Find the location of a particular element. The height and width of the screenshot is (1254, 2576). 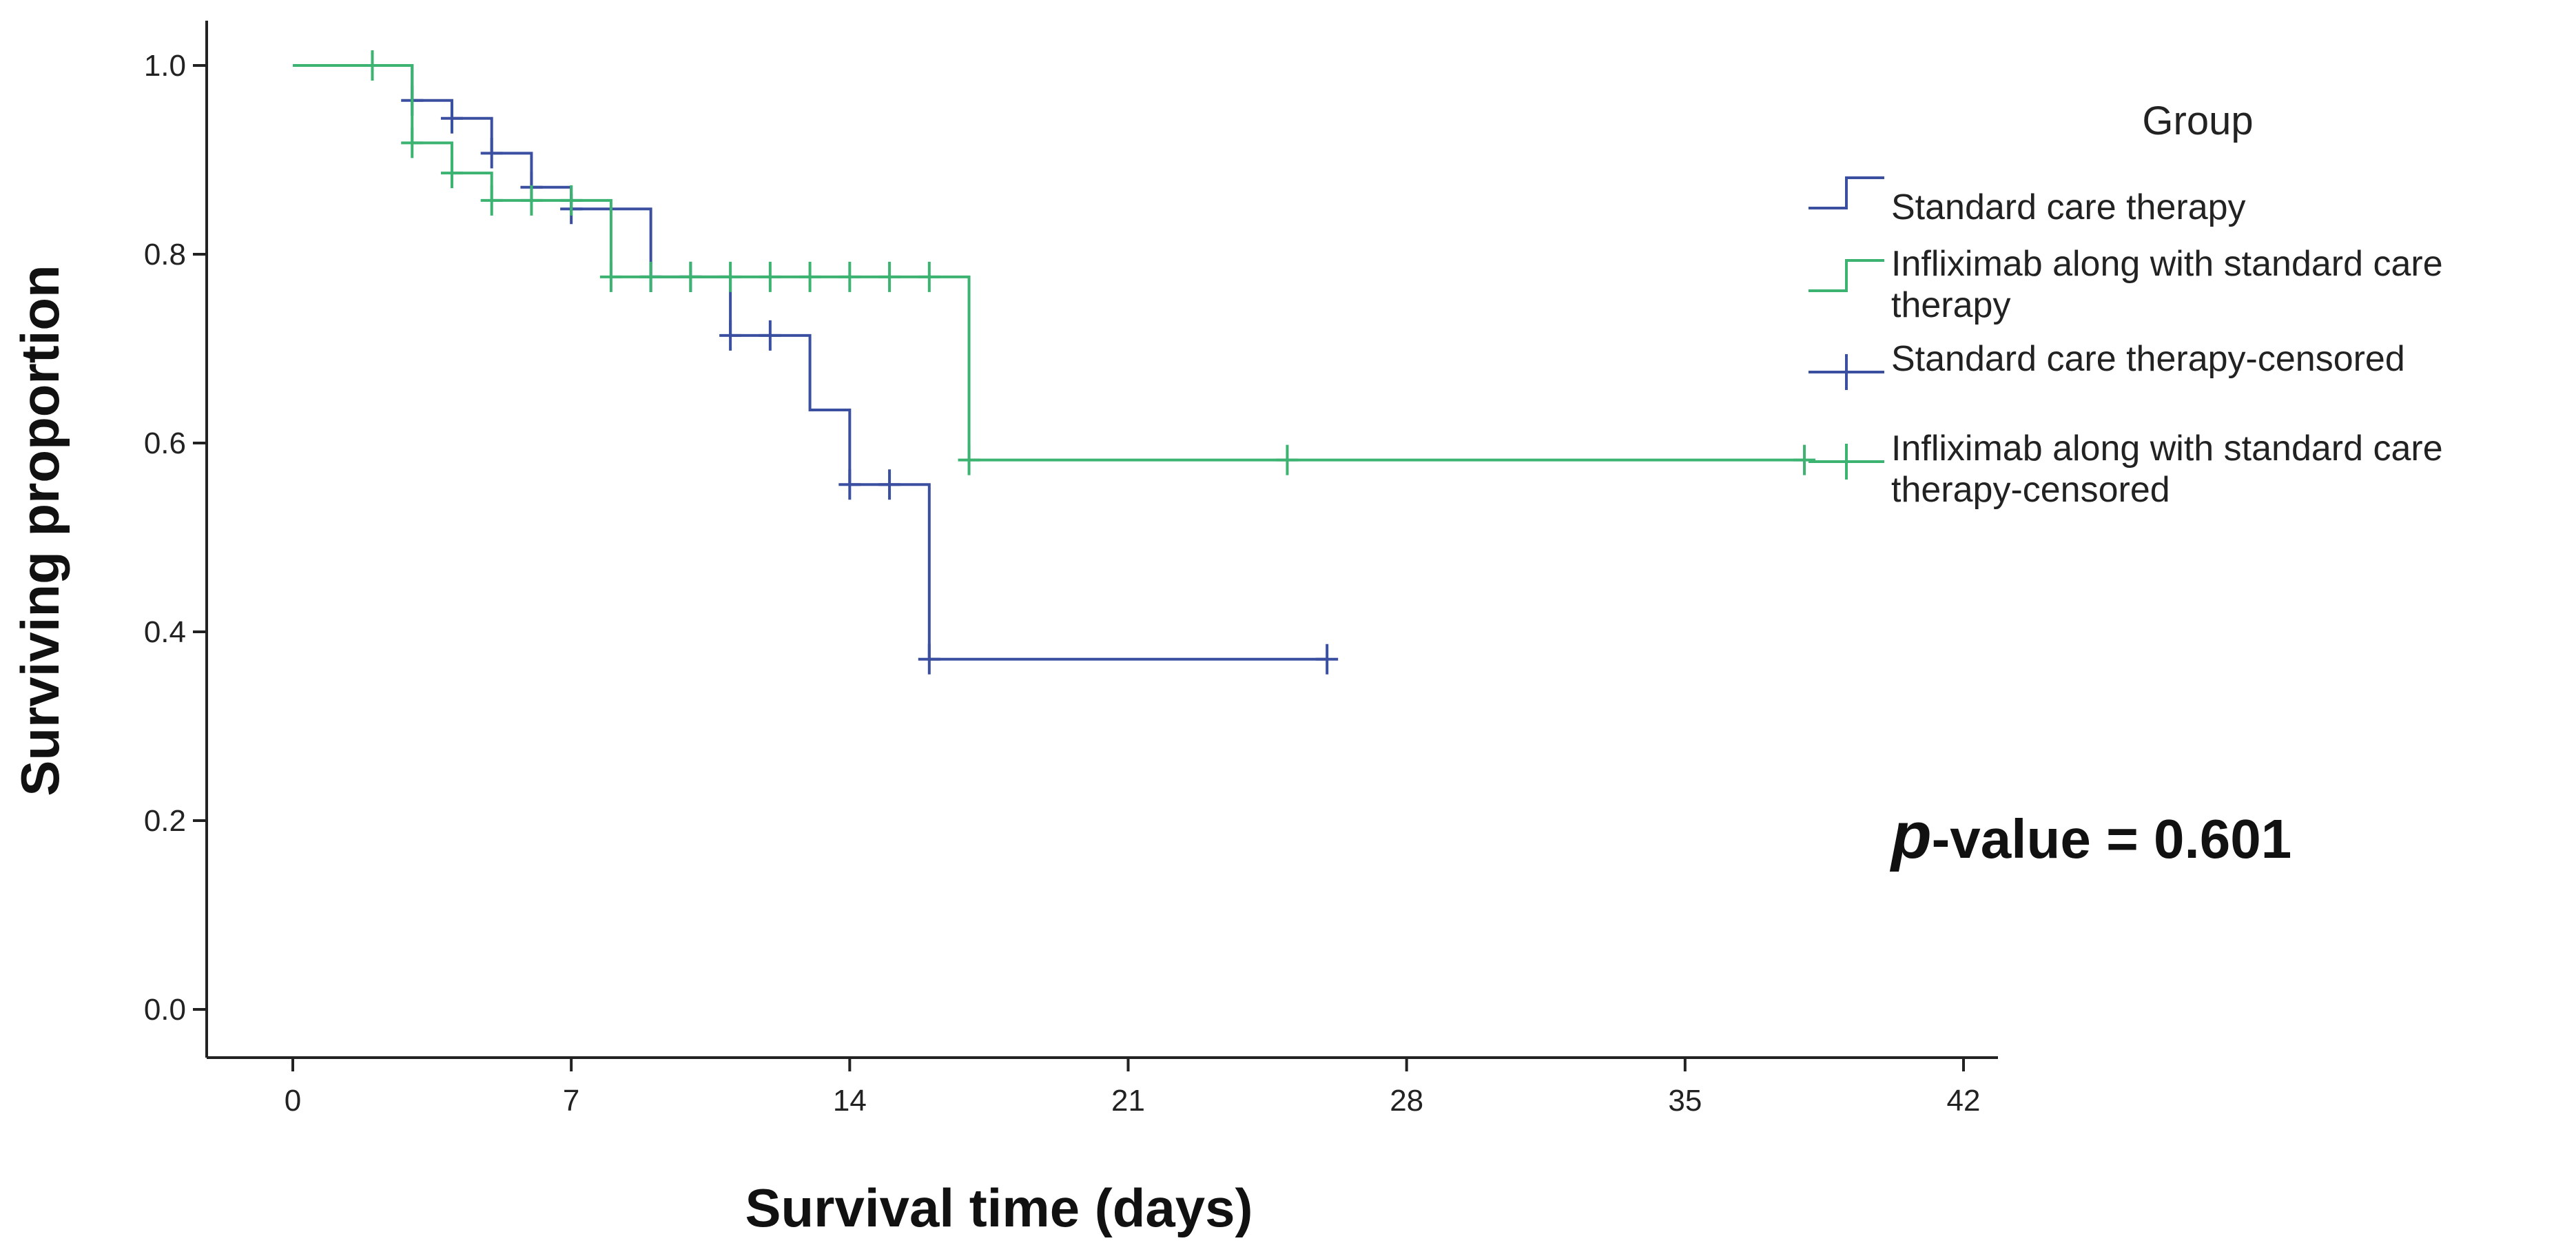

x-tick-label: 14 is located at coordinates (850, 1101).